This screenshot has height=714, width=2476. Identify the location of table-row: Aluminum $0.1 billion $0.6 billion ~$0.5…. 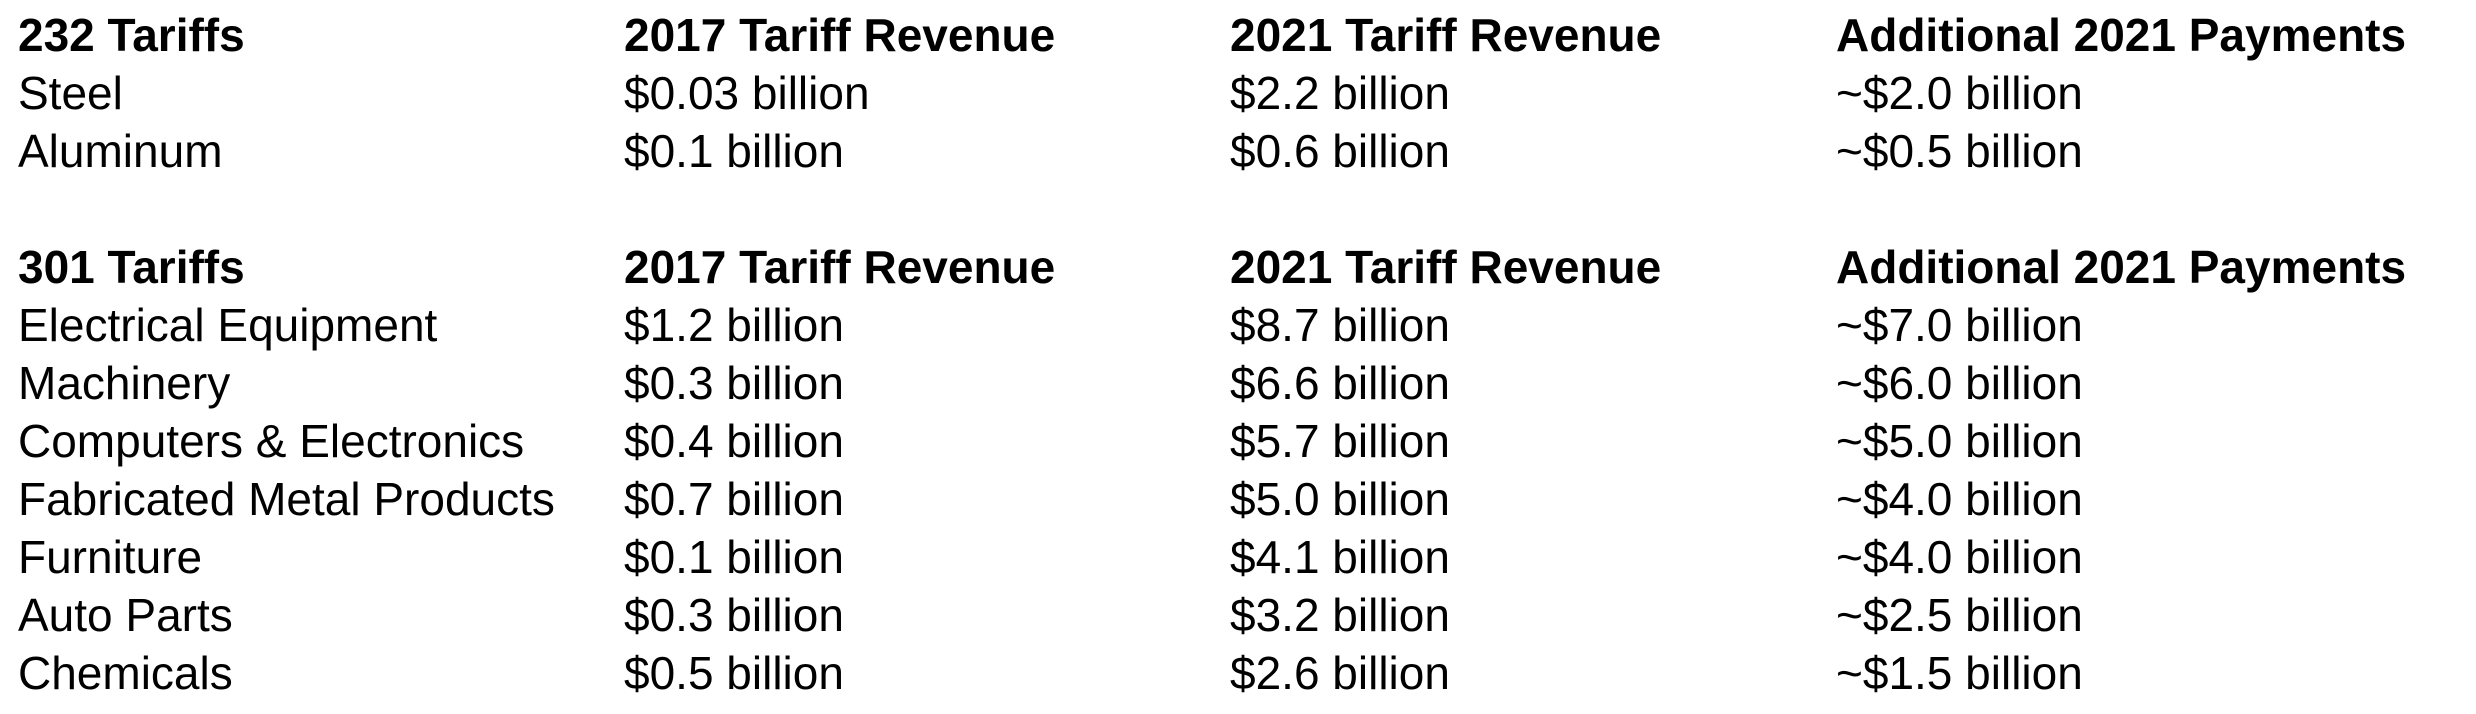
(1237, 151).